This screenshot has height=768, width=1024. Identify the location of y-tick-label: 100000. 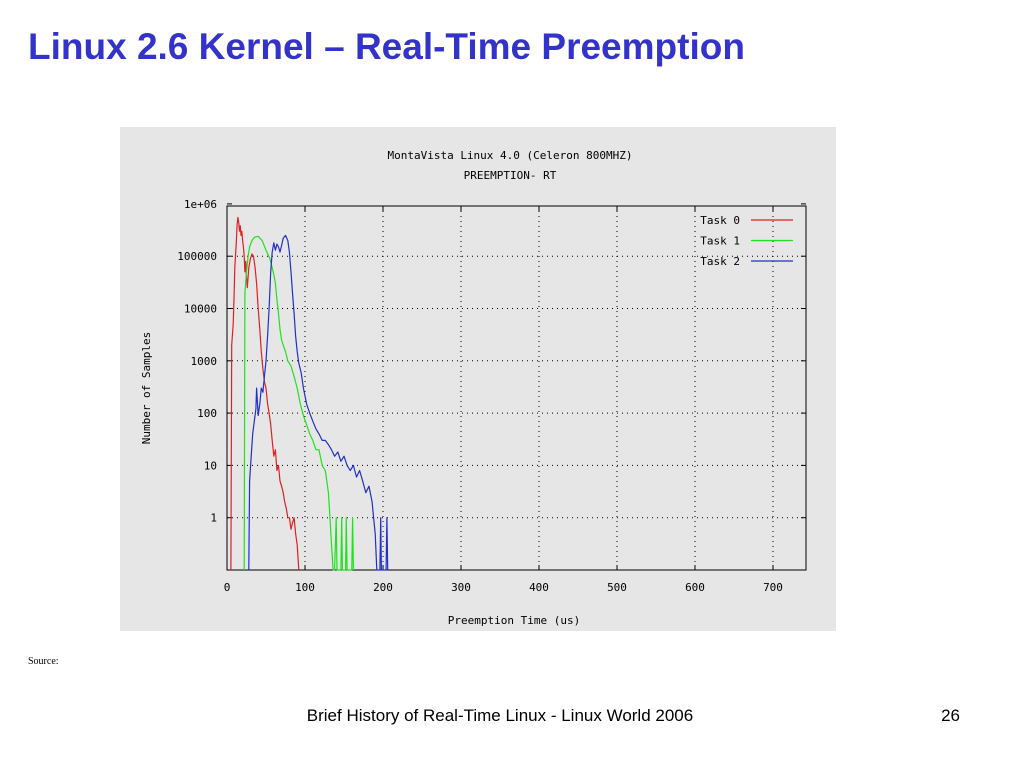
(197, 256).